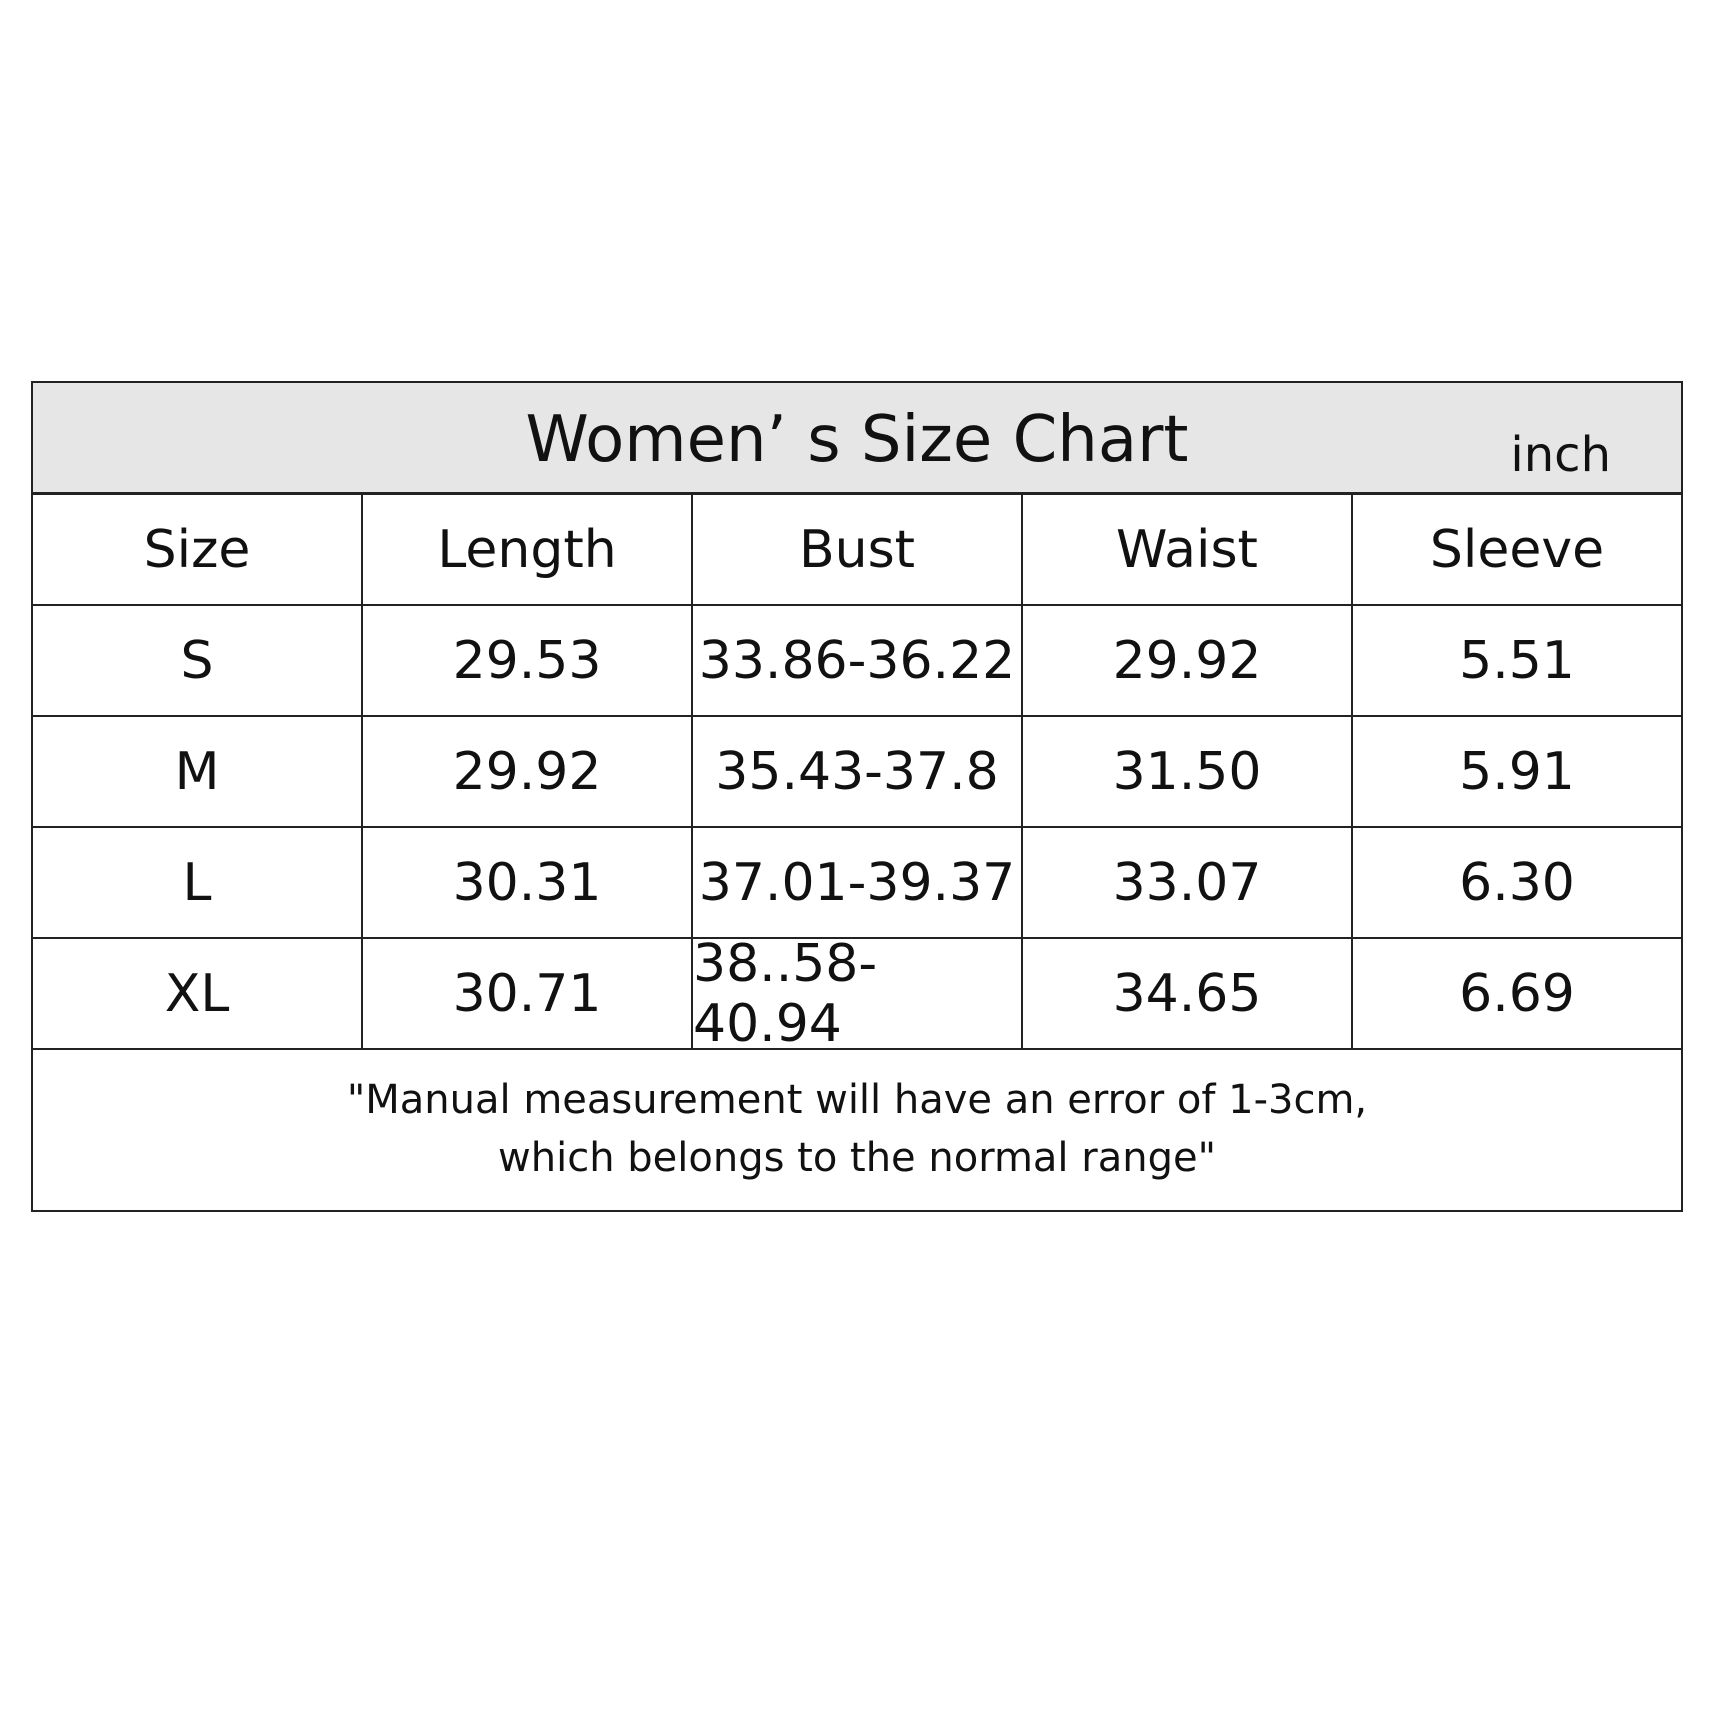  I want to click on cell-length: 30.71, so click(528, 993).